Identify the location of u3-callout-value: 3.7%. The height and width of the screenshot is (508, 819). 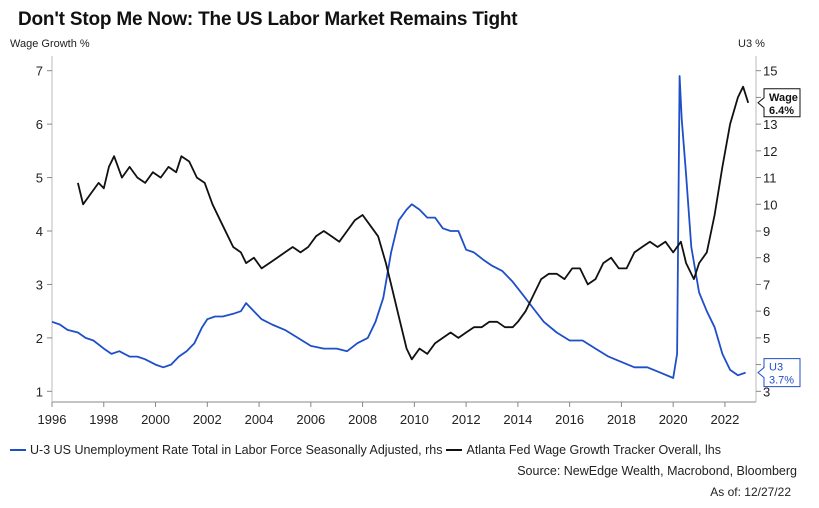
(781, 381).